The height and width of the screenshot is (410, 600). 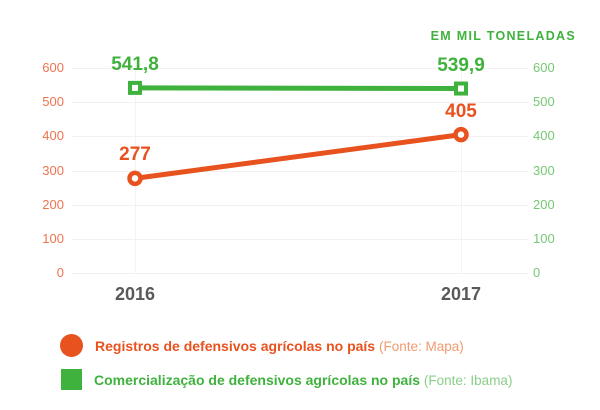 I want to click on x-axis-tick: 2016, so click(x=135, y=294).